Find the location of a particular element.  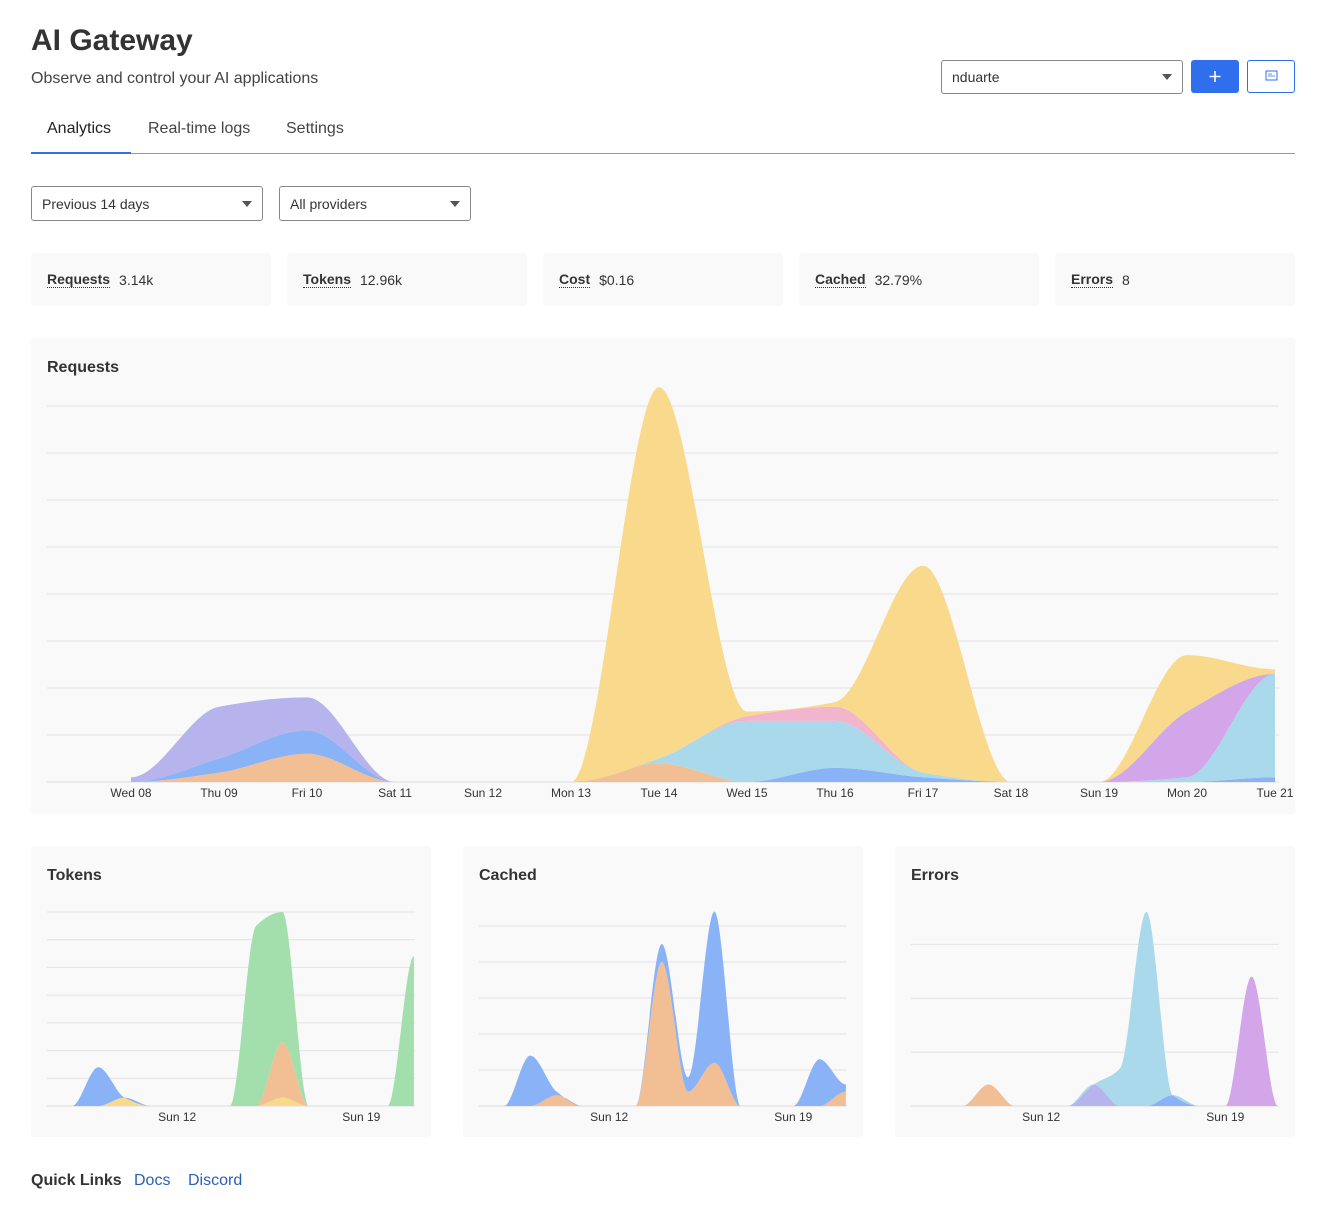

stat-label: Requests is located at coordinates (79, 279).